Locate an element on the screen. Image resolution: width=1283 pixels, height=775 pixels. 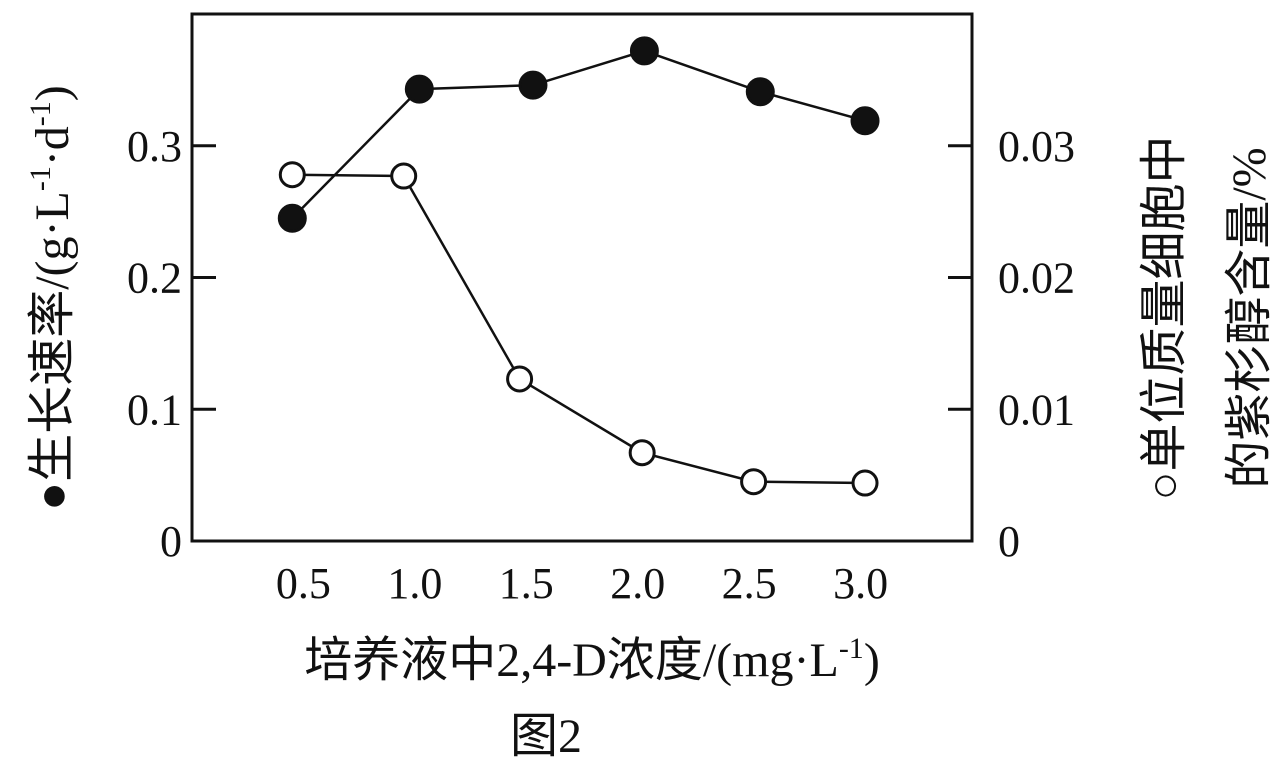
left-tick-label: 0.2 is located at coordinates (154, 278).